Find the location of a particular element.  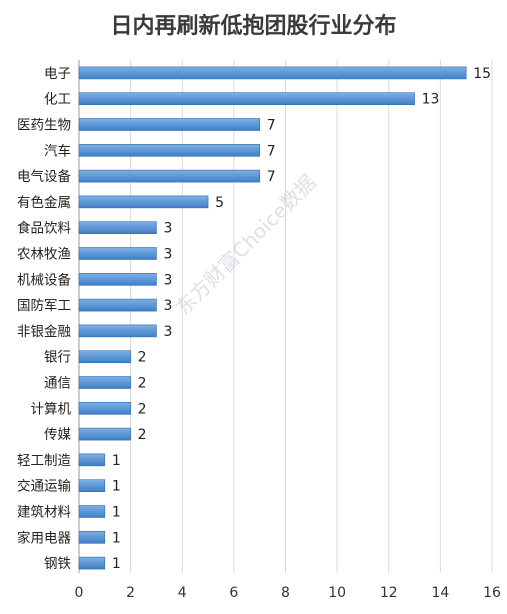

category-label: 通信 is located at coordinates (57, 384).